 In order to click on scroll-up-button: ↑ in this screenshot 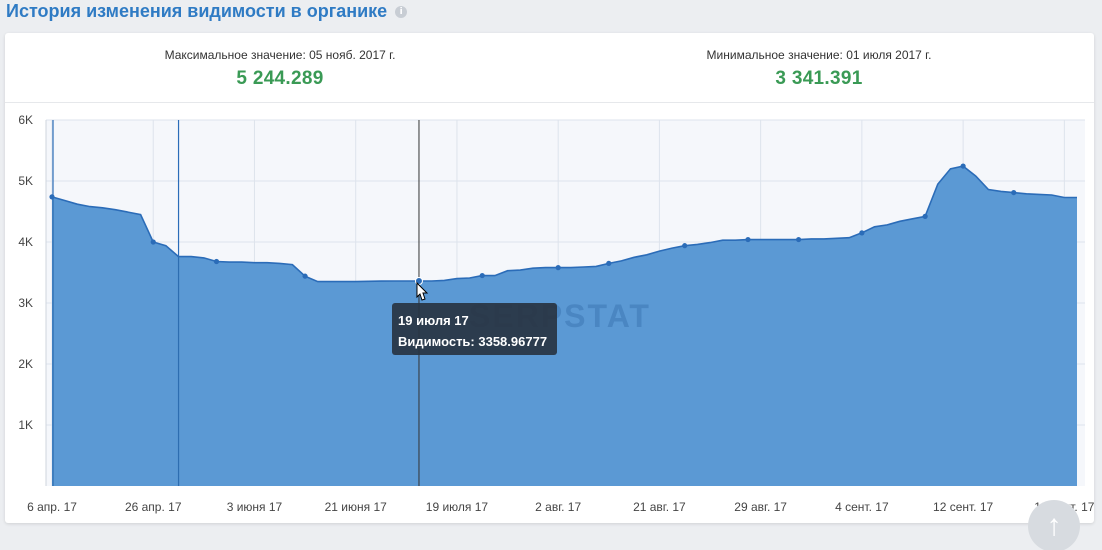, I will do `click(1054, 525)`.